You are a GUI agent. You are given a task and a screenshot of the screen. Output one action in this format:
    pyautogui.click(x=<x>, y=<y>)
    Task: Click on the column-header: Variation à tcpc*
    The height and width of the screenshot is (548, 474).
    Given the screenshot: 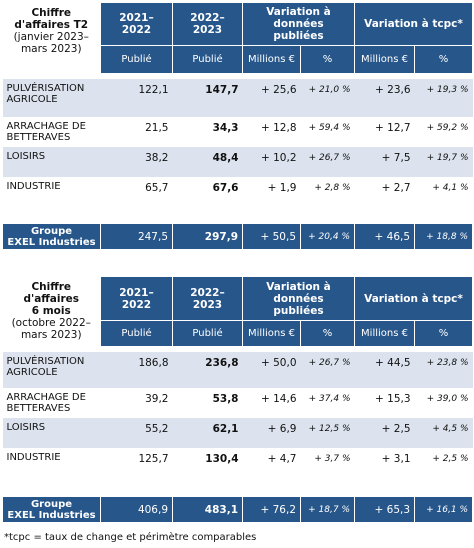 What is the action you would take?
    pyautogui.click(x=414, y=298)
    